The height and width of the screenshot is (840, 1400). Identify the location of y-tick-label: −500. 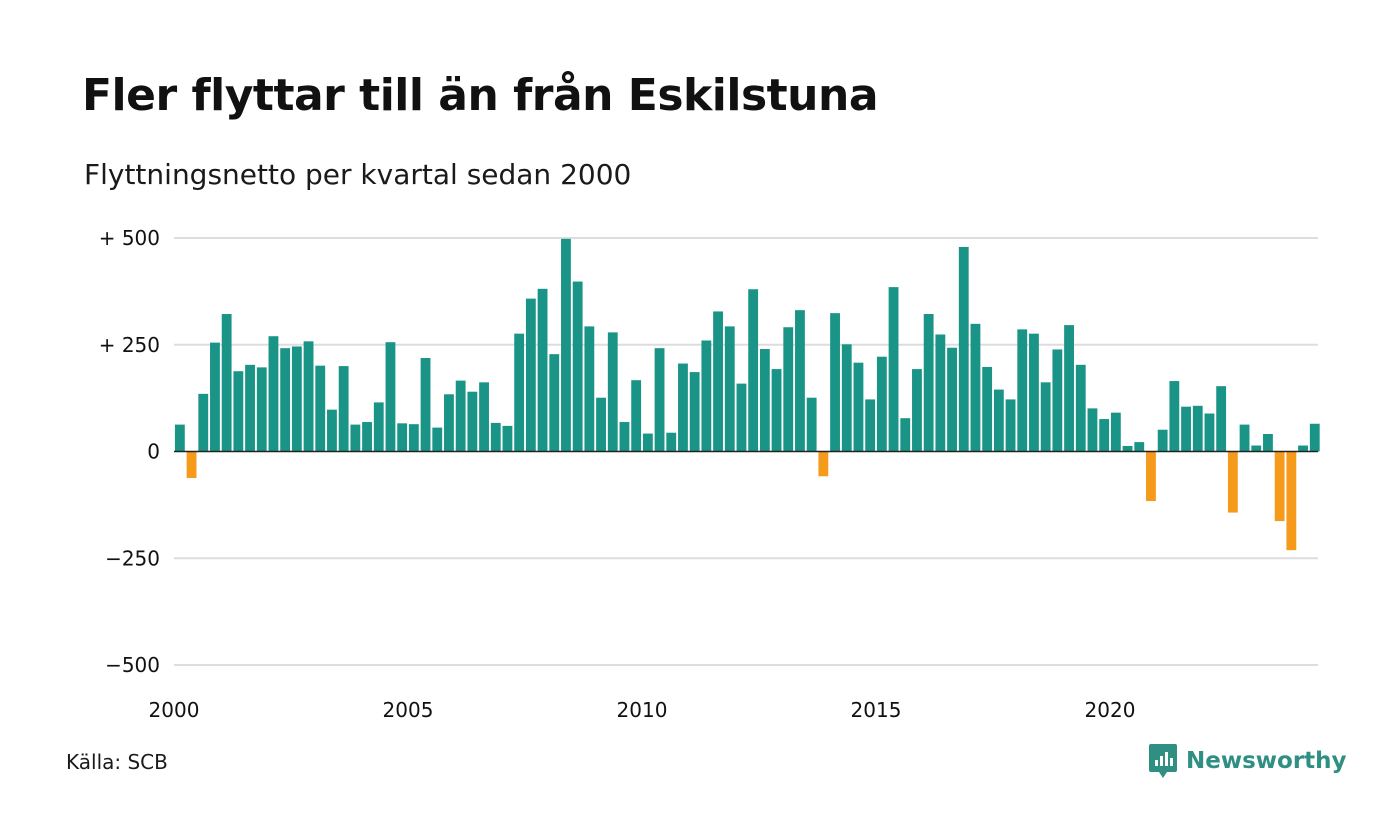
(132, 665).